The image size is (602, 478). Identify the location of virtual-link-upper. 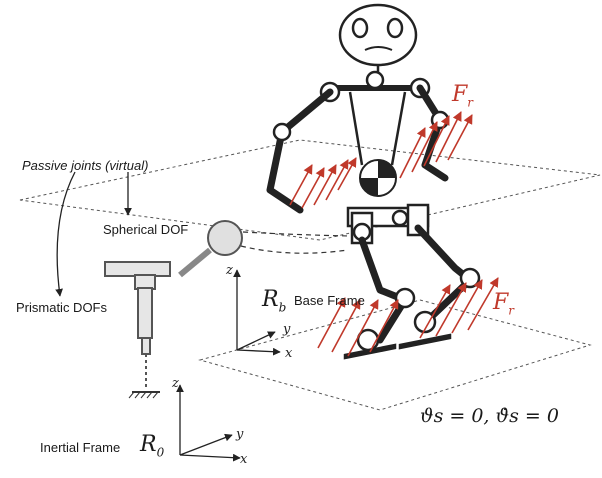
(296, 234).